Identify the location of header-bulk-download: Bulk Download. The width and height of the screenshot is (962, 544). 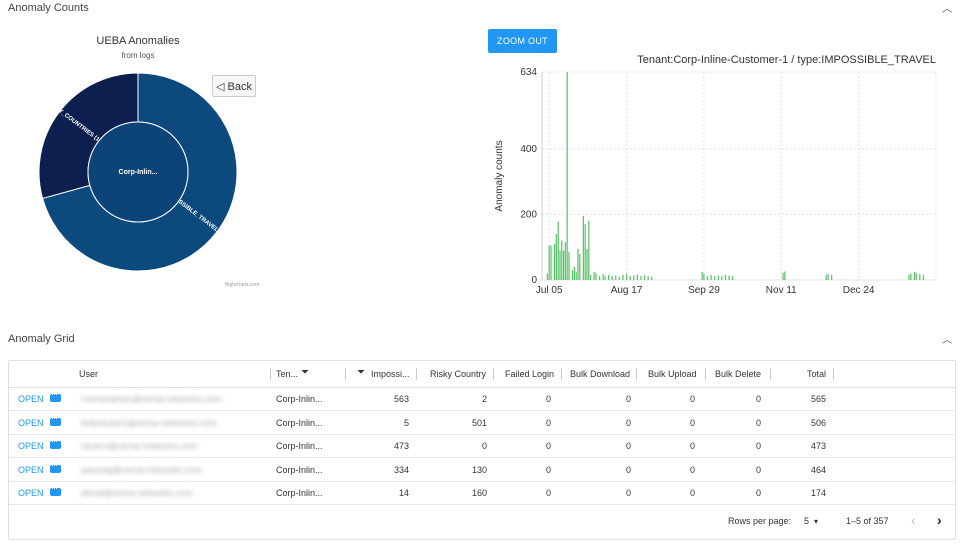
(600, 374).